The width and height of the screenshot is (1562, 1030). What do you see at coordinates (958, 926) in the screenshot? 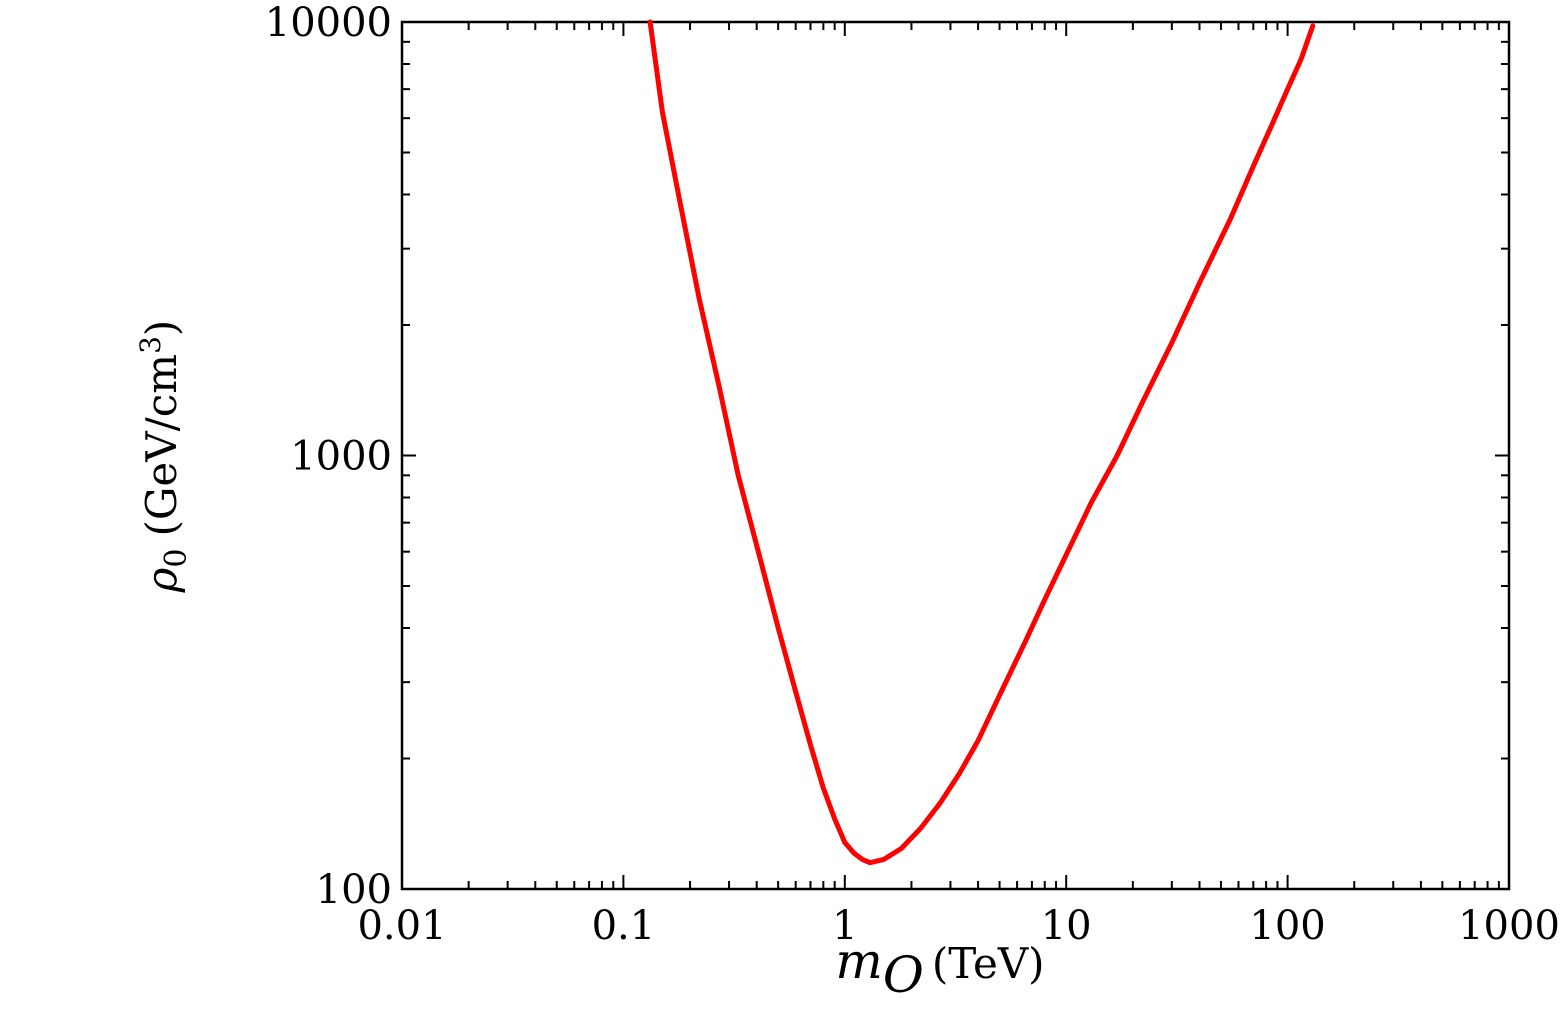
I see `x-axis-tick-labels: 0.01 0.1 1 10 100 1000` at bounding box center [958, 926].